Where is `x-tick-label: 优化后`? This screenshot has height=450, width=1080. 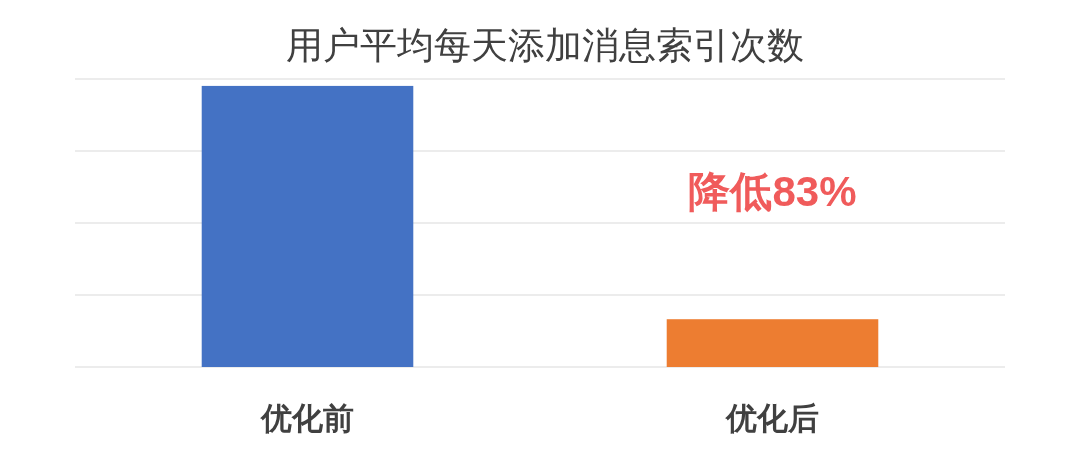 x-tick-label: 优化后 is located at coordinates (772, 418).